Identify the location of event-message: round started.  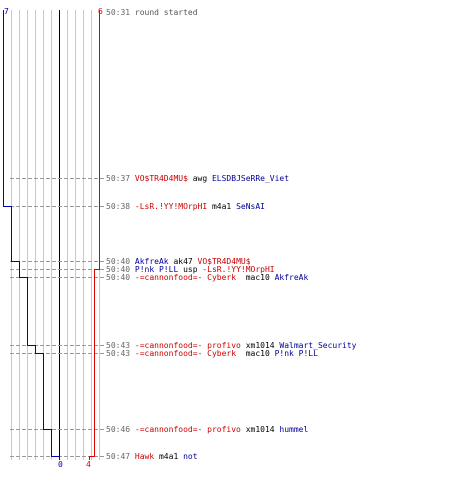
(166, 12).